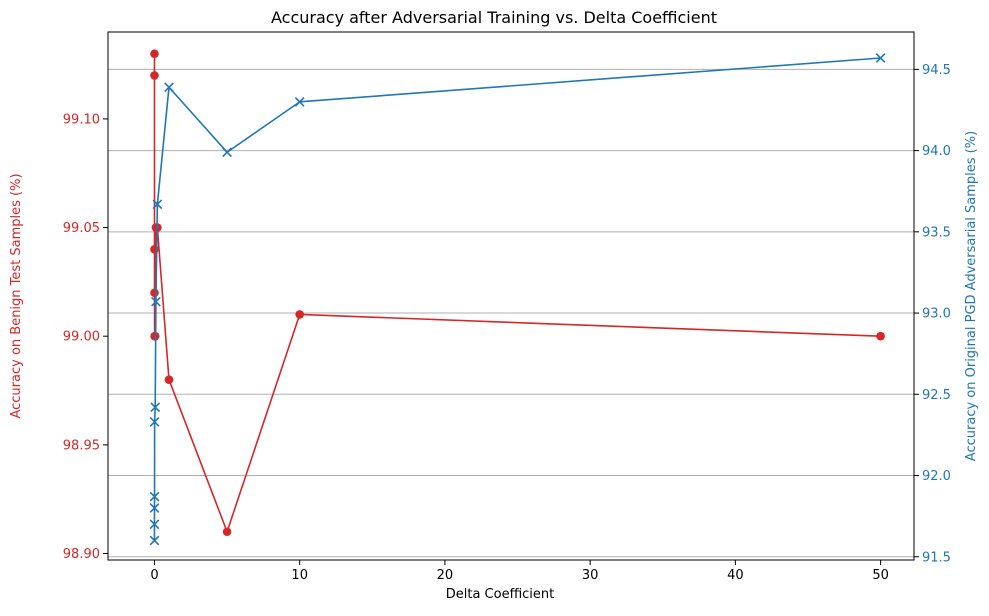 This screenshot has width=989, height=616. What do you see at coordinates (936, 232) in the screenshot?
I see `right-y-tick-label: 93.5` at bounding box center [936, 232].